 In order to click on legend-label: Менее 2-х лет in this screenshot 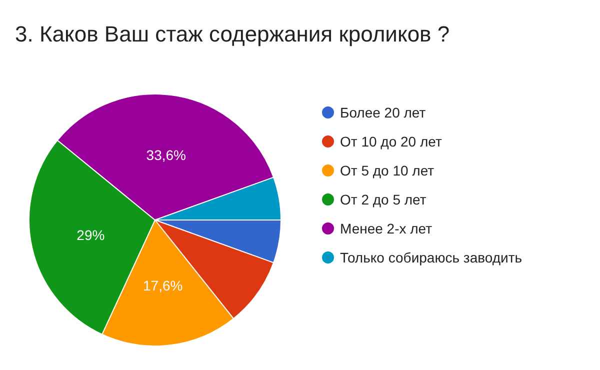, I will do `click(386, 228)`.